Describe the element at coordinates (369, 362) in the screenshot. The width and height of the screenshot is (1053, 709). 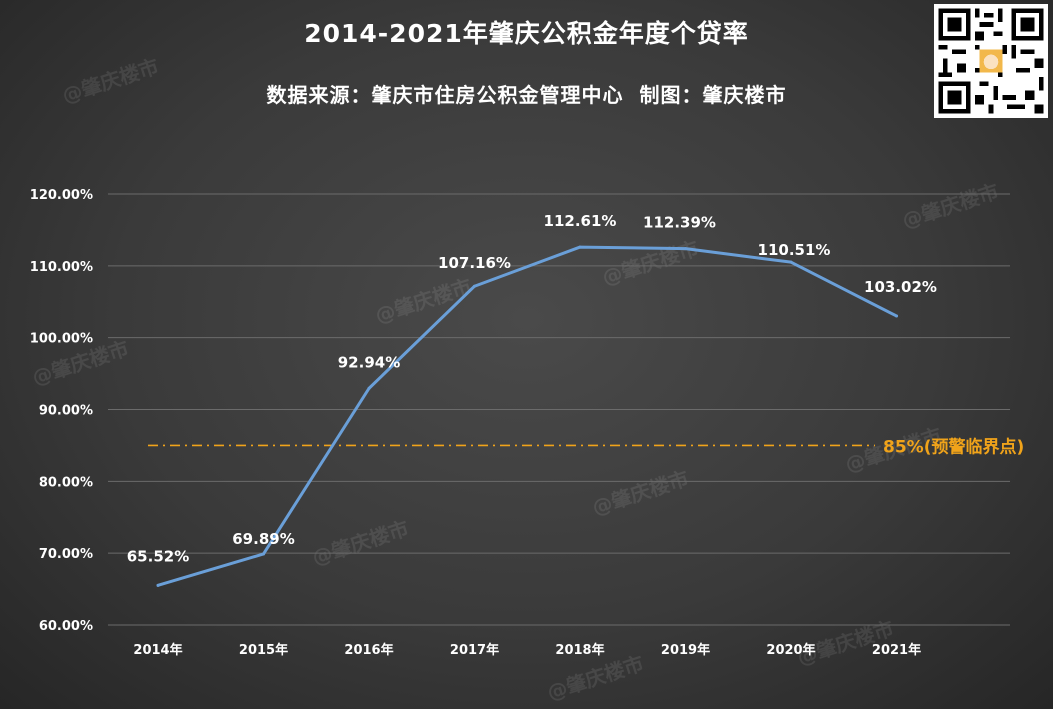
I see `data-label: 92.94%` at that location.